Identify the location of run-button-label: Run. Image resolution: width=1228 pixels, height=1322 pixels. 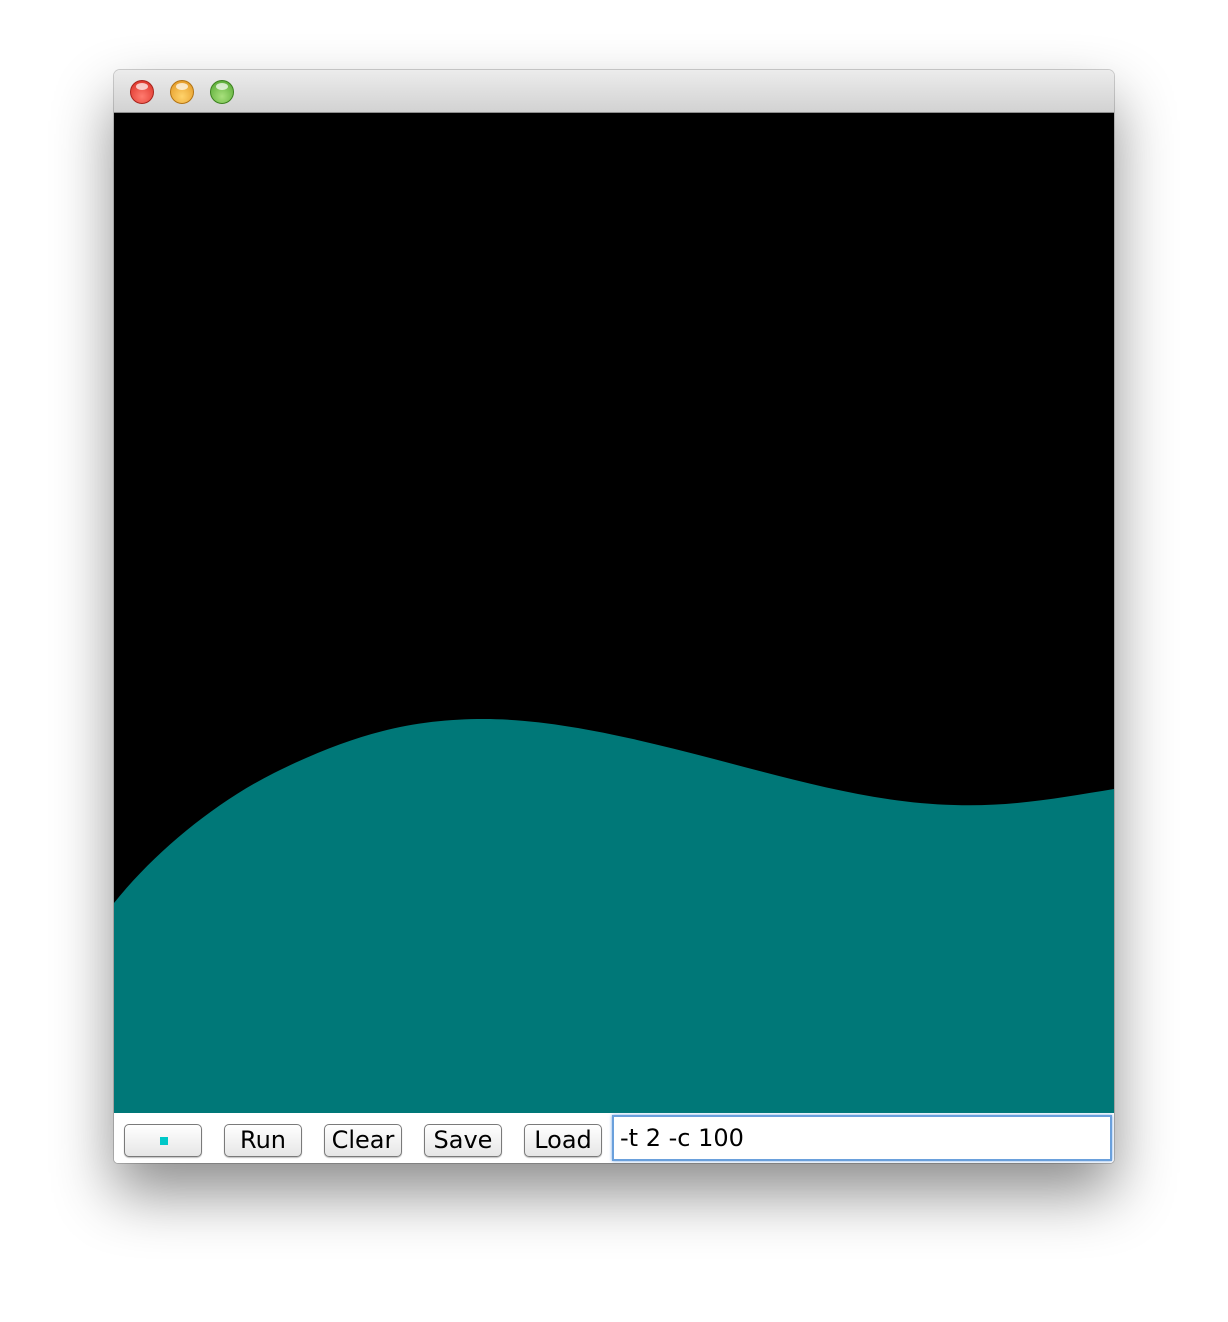
(263, 1140).